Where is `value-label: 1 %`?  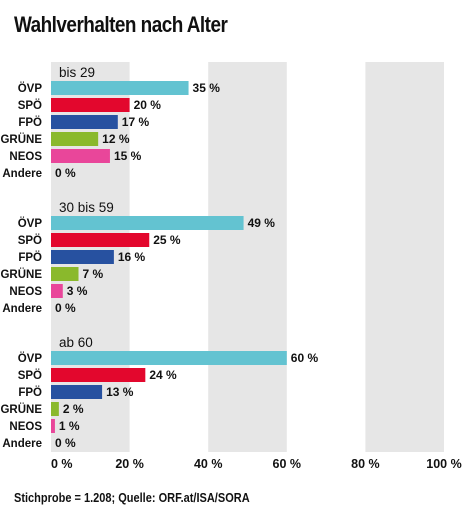 value-label: 1 % is located at coordinates (69, 426).